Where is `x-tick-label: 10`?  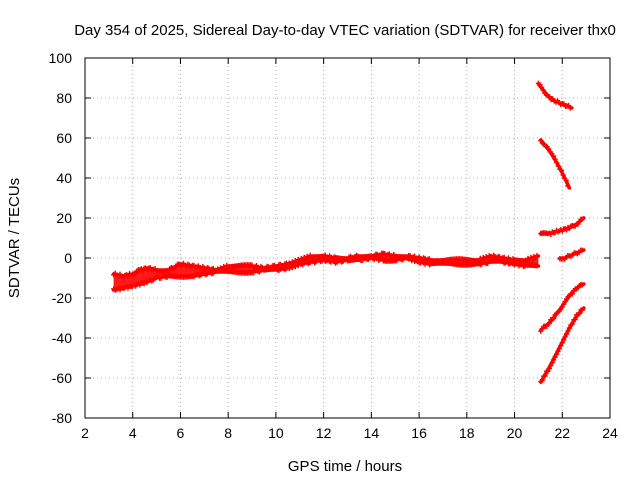
x-tick-label: 10 is located at coordinates (276, 433).